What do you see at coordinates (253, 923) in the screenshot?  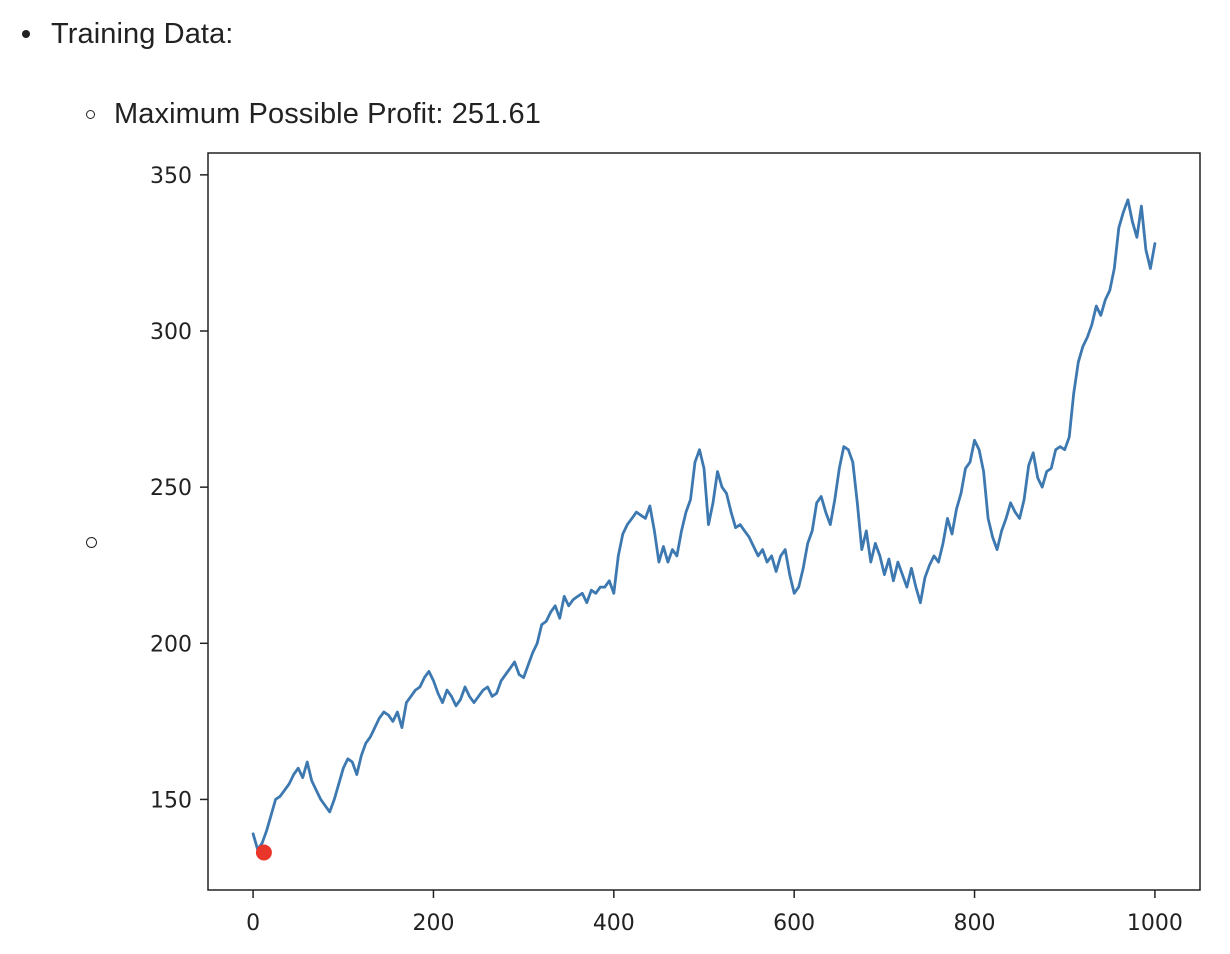 I see `x-tick-label: 0` at bounding box center [253, 923].